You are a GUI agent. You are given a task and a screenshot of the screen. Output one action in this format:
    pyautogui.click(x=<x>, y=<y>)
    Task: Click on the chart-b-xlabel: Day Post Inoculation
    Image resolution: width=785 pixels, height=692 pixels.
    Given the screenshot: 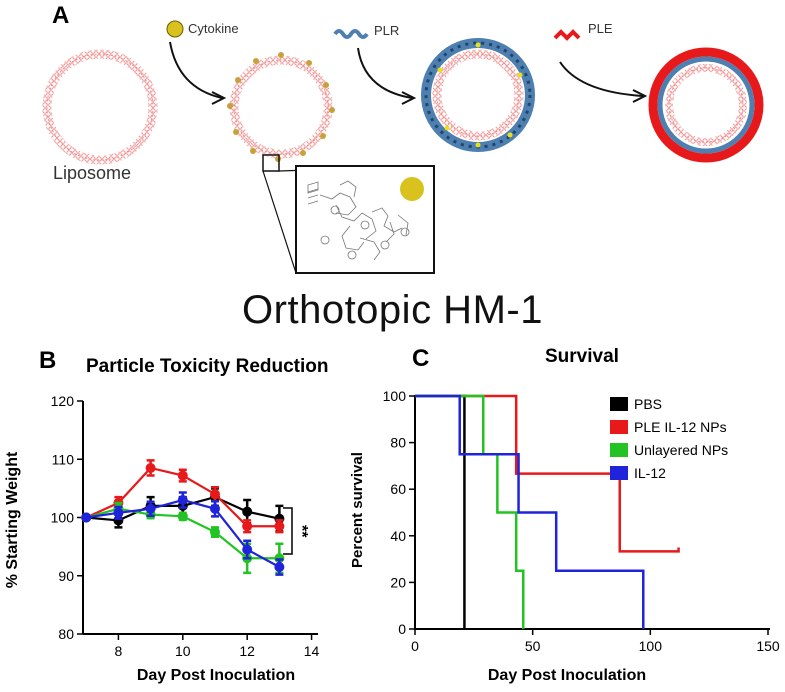 What is the action you would take?
    pyautogui.click(x=216, y=675)
    